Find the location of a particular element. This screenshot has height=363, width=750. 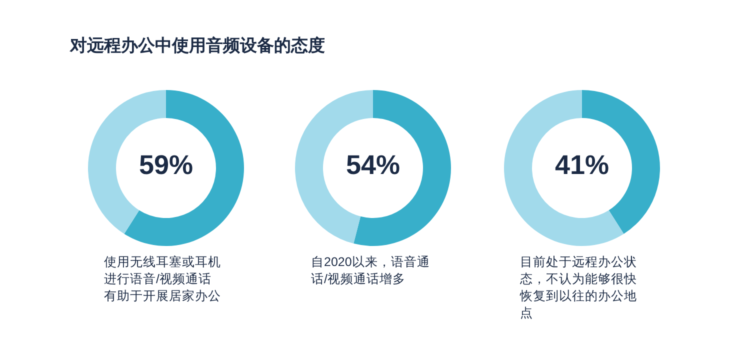

text: 59% is located at coordinates (166, 165).